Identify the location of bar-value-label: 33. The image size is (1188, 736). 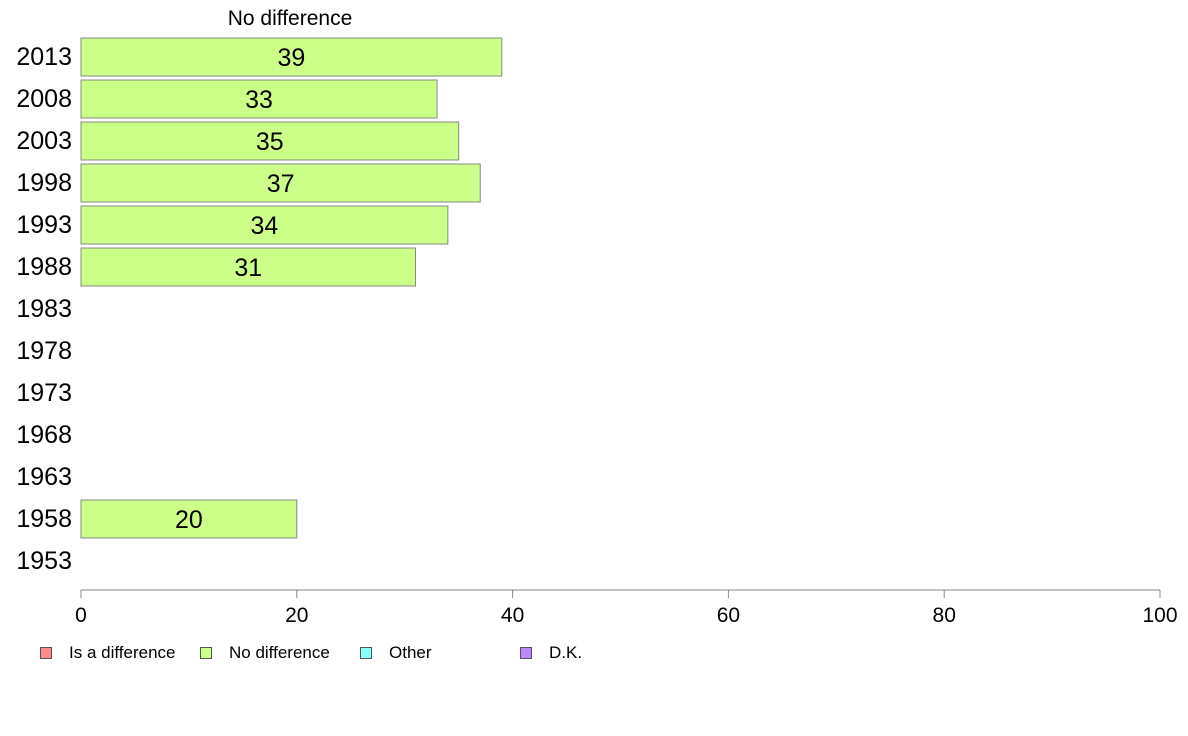
(259, 100).